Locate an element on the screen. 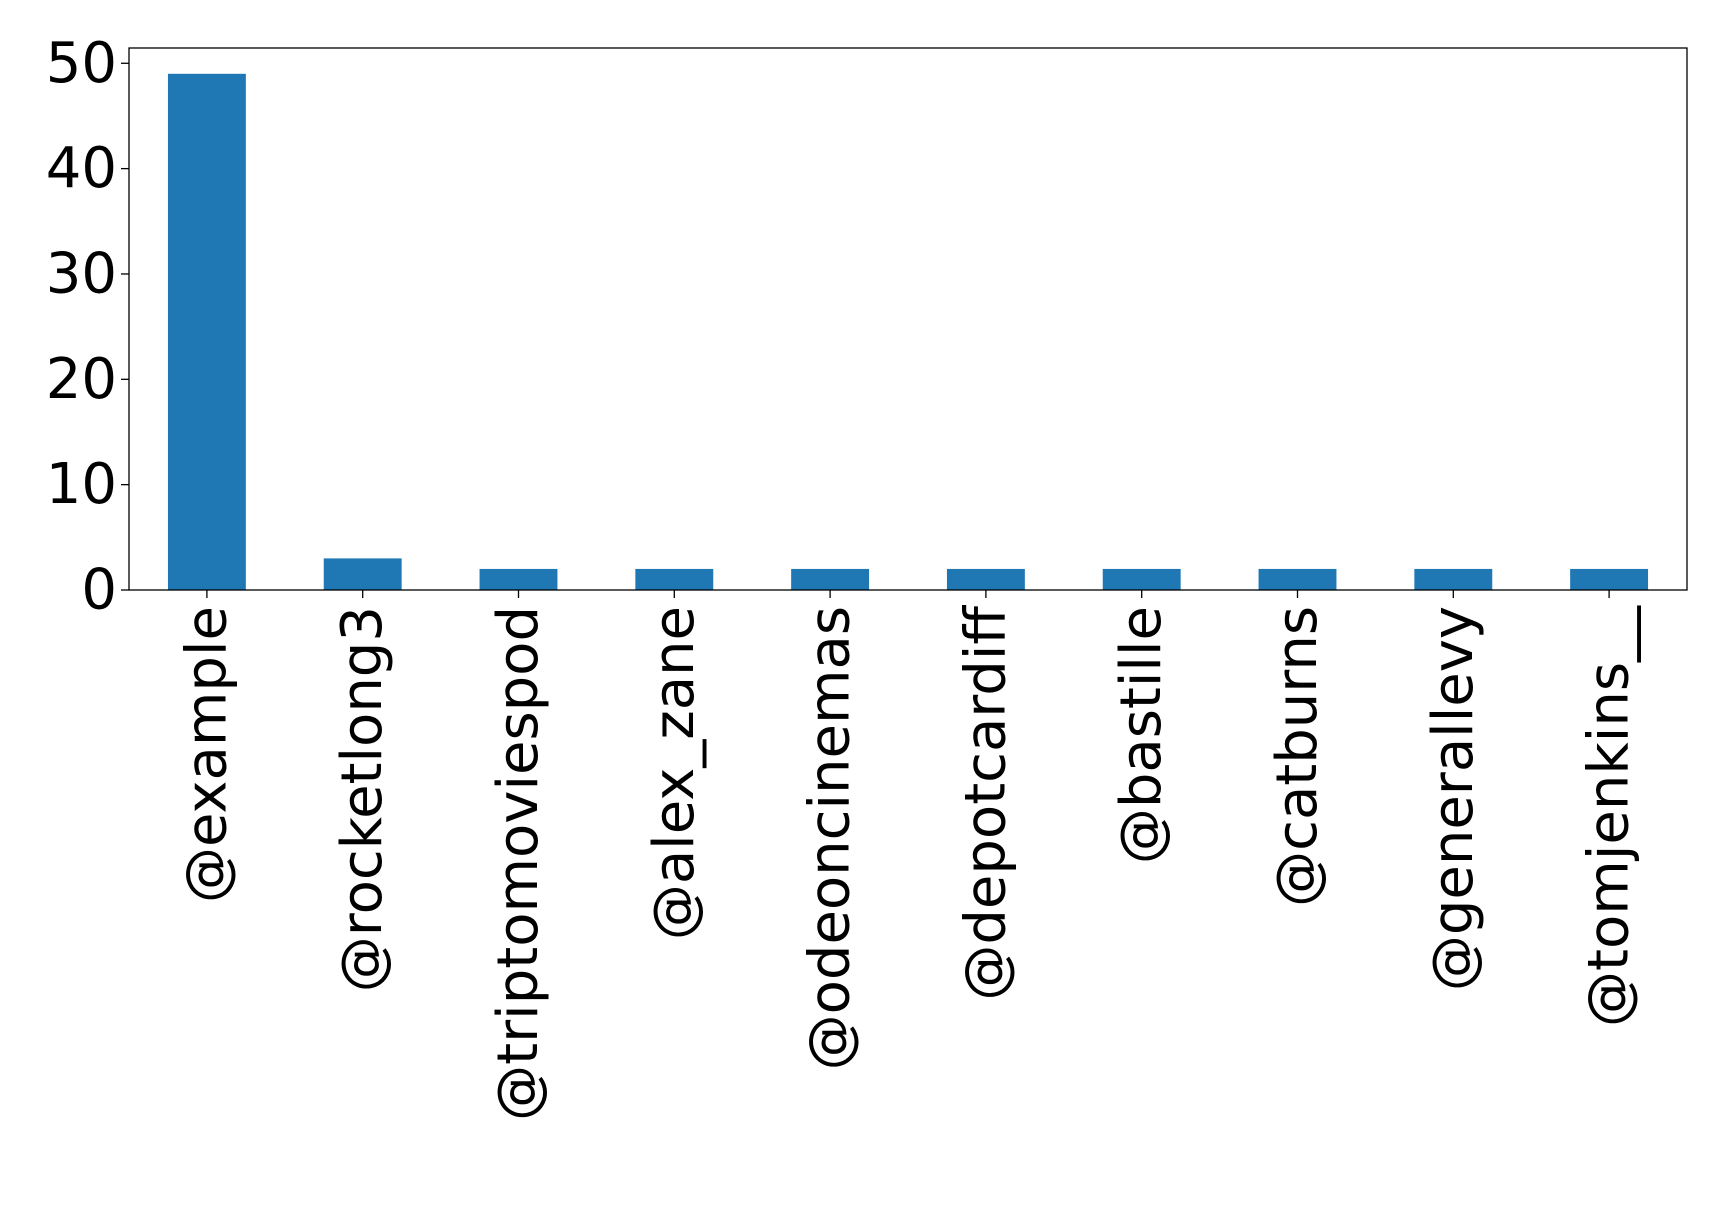  y-tick-label: 40 is located at coordinates (81, 168).